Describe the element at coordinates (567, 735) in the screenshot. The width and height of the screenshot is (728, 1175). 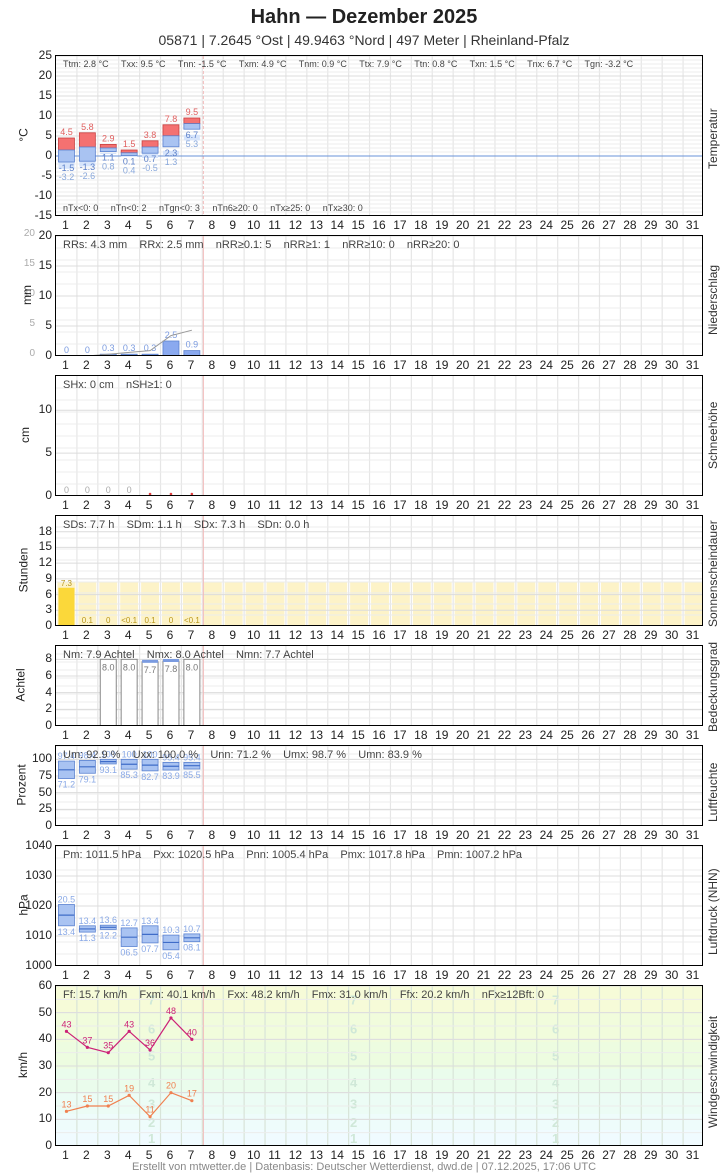
I see `x-tick: 25` at that location.